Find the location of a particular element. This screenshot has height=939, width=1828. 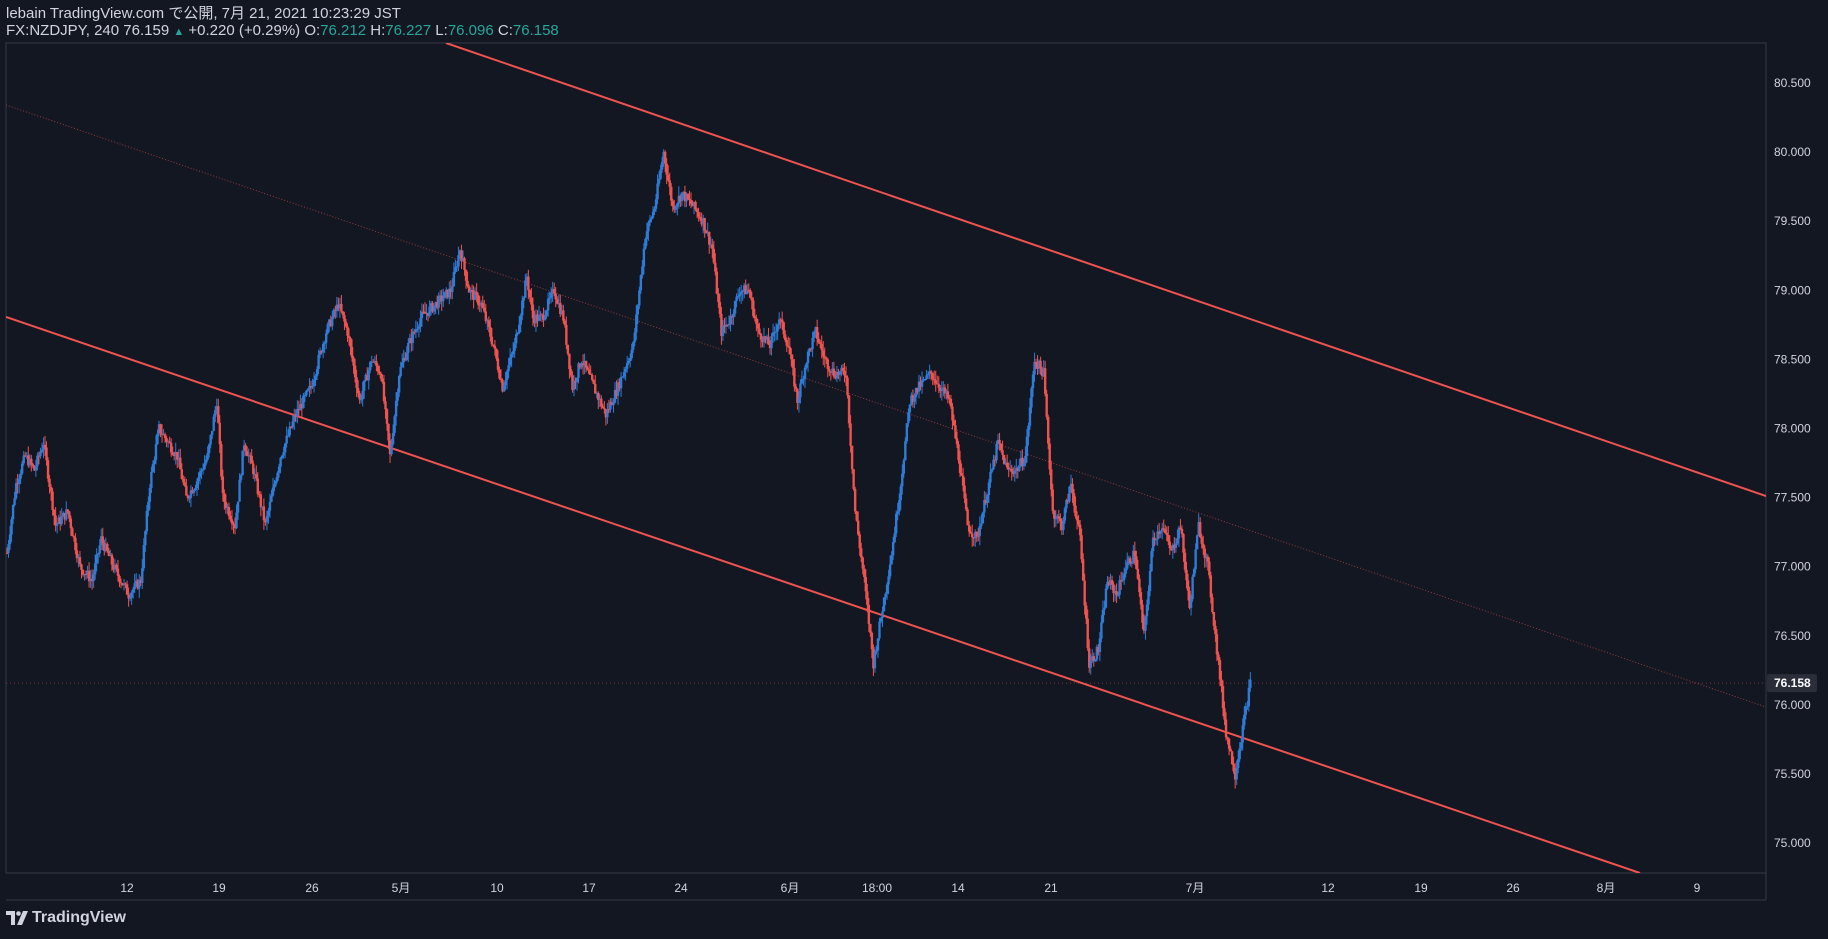

price-tick-label: 80.000 is located at coordinates (1792, 152).